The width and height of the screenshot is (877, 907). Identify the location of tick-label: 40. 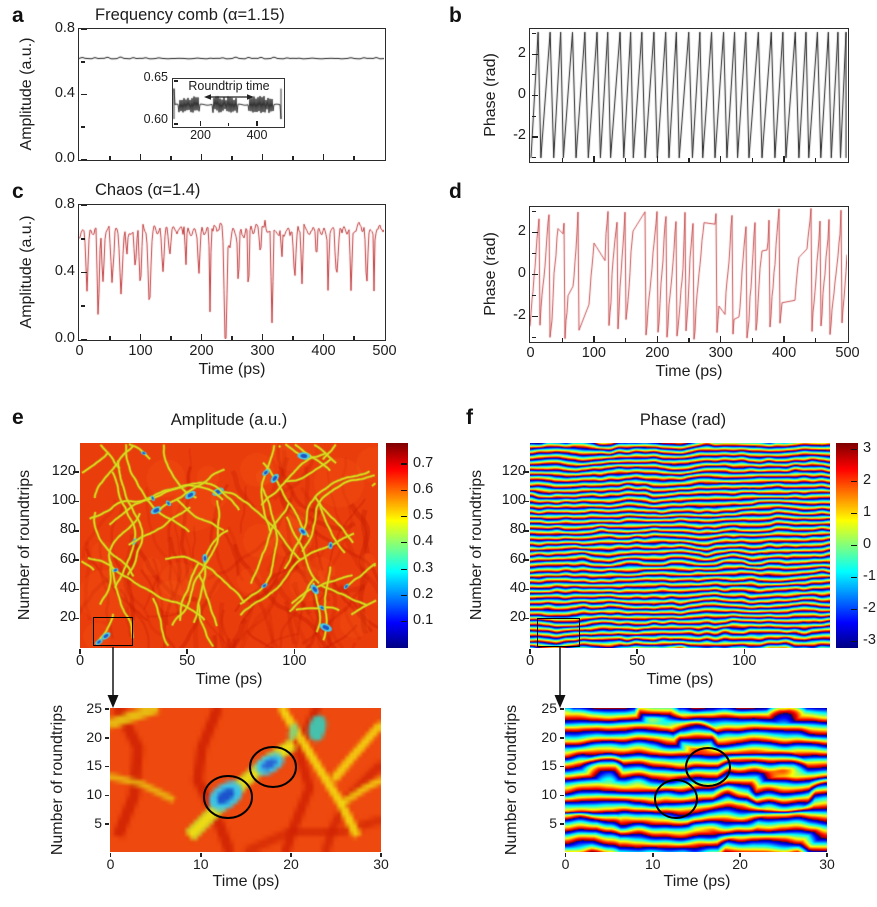
(517, 587).